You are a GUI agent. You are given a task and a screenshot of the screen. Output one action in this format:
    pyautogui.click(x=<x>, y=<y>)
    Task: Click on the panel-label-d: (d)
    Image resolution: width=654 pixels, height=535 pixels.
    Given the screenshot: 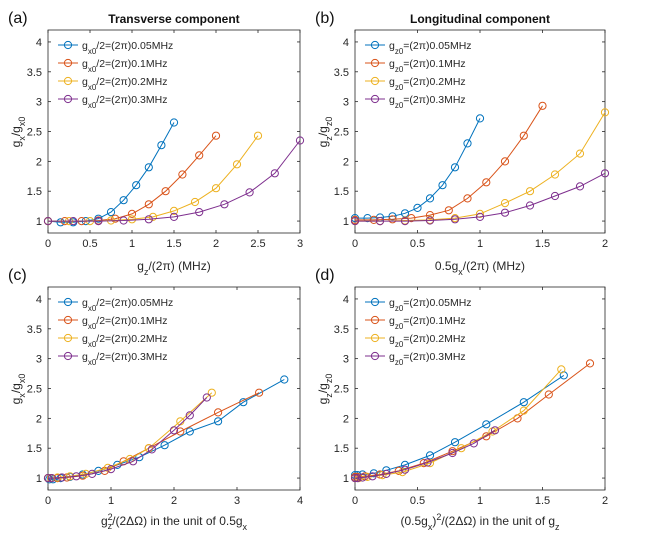 What is the action you would take?
    pyautogui.click(x=325, y=275)
    